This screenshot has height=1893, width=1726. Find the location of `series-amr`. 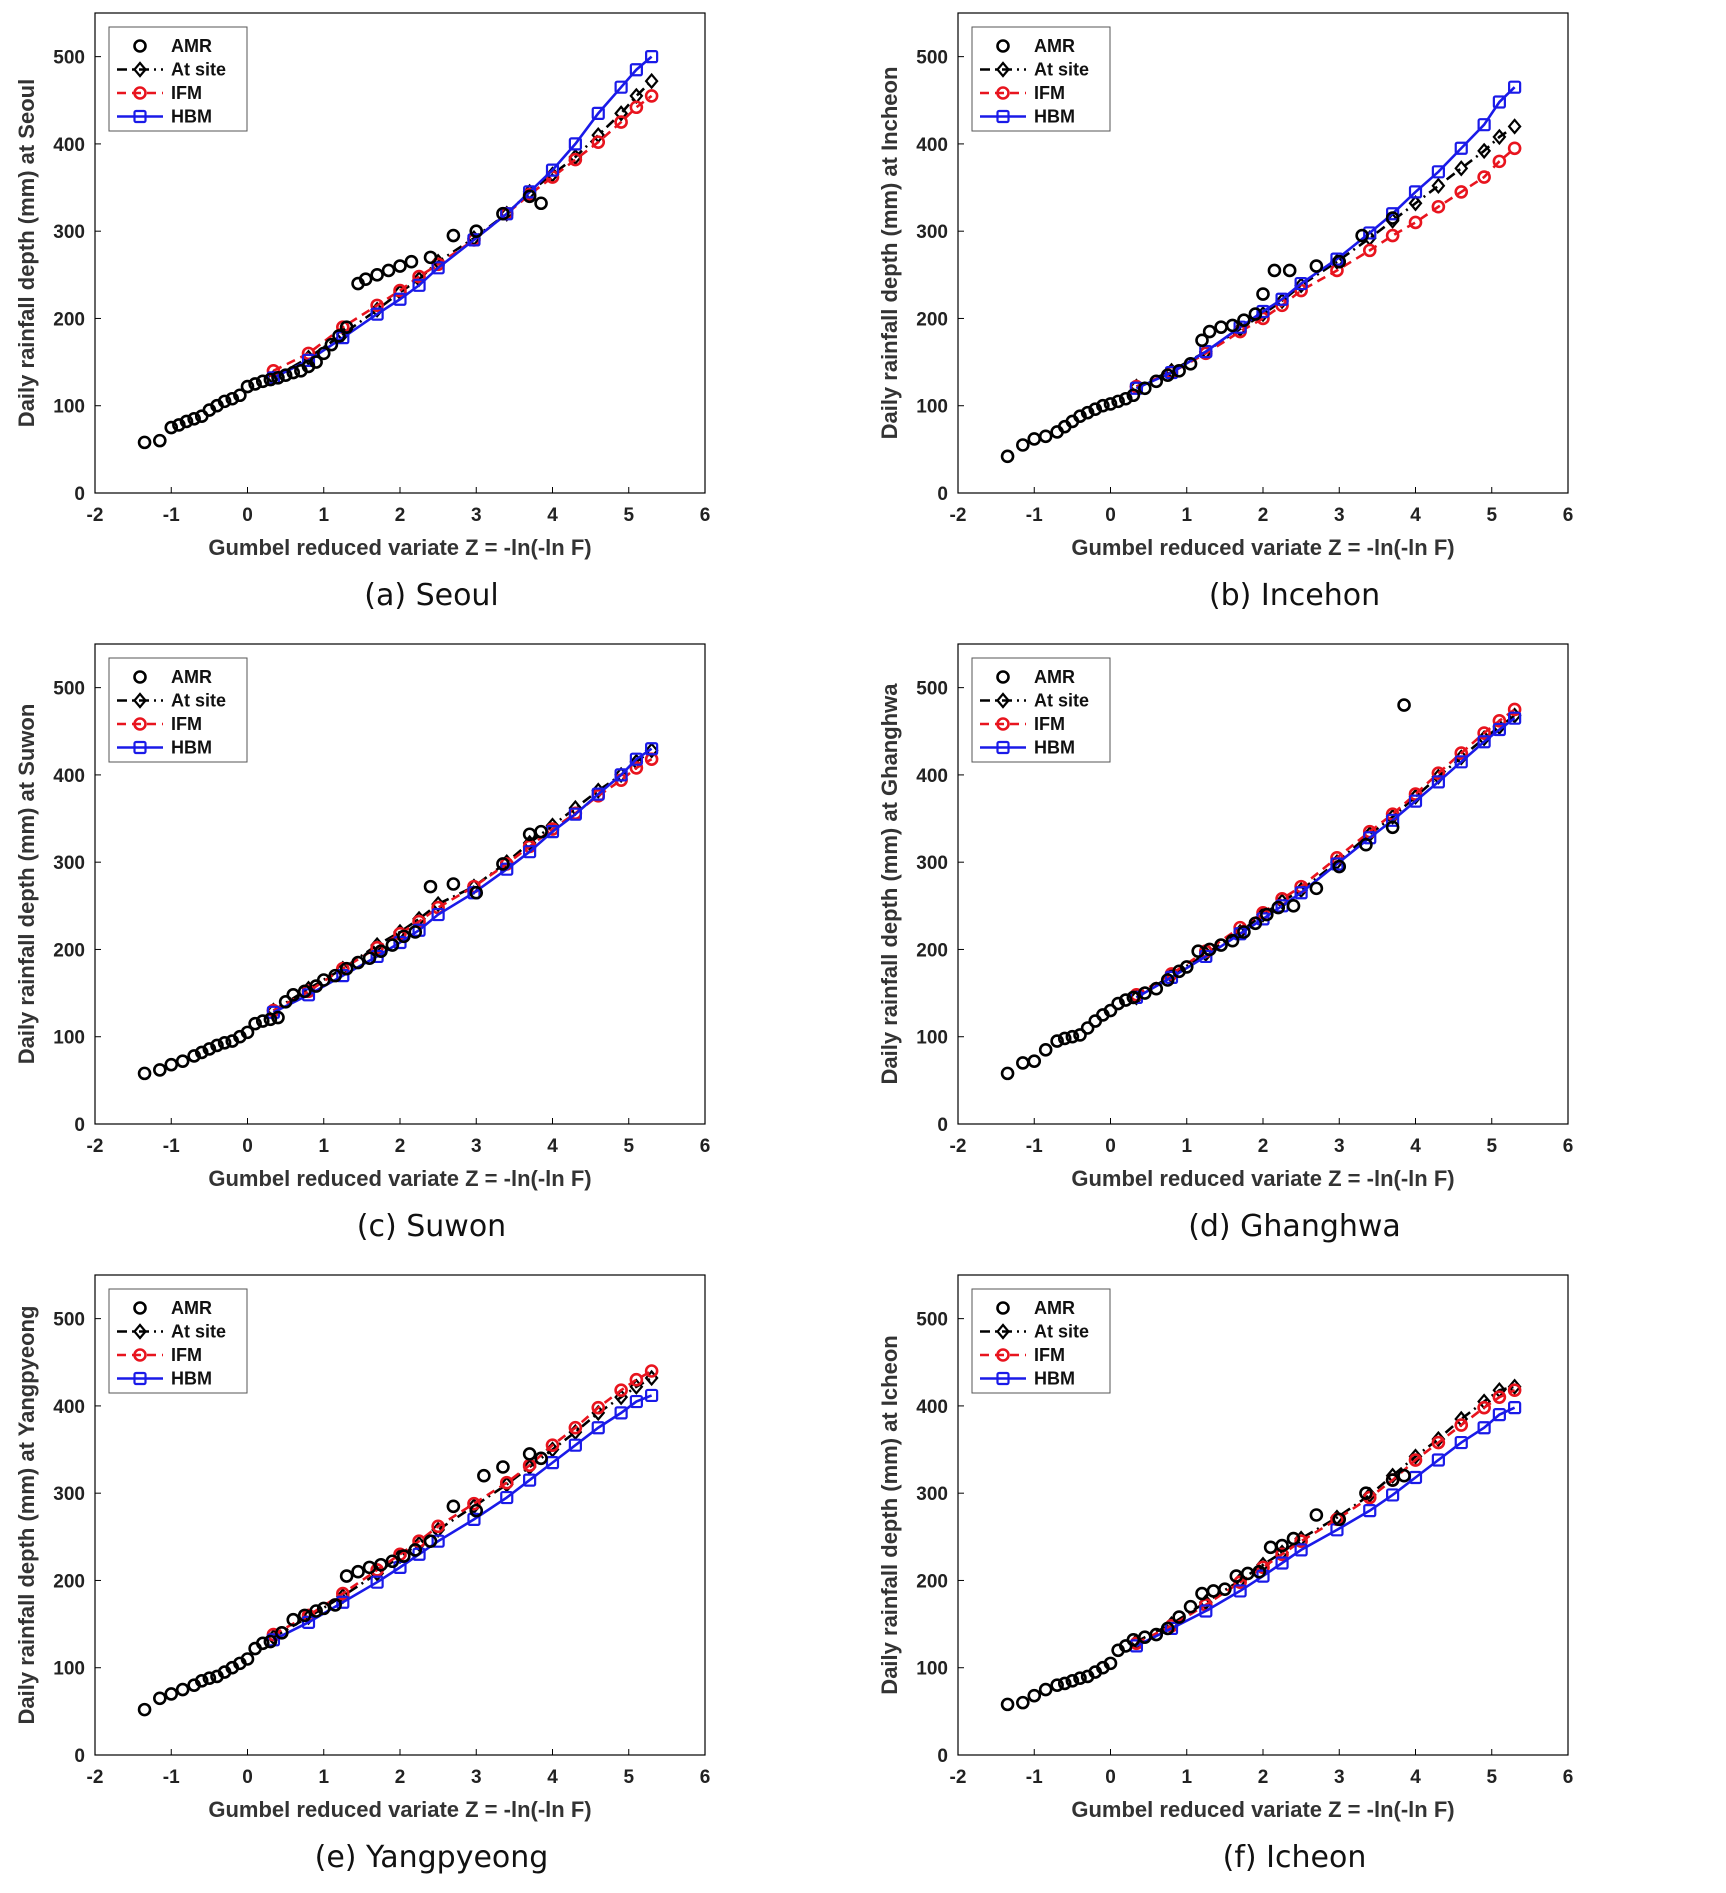

series-amr is located at coordinates (1205, 1590).